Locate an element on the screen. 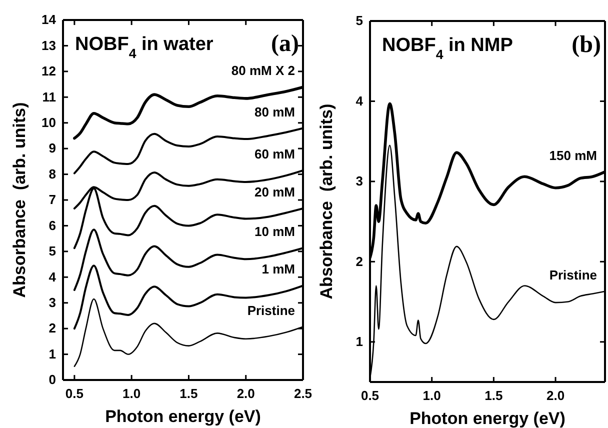 The width and height of the screenshot is (608, 428). legend-label: 20 mM is located at coordinates (274, 192).